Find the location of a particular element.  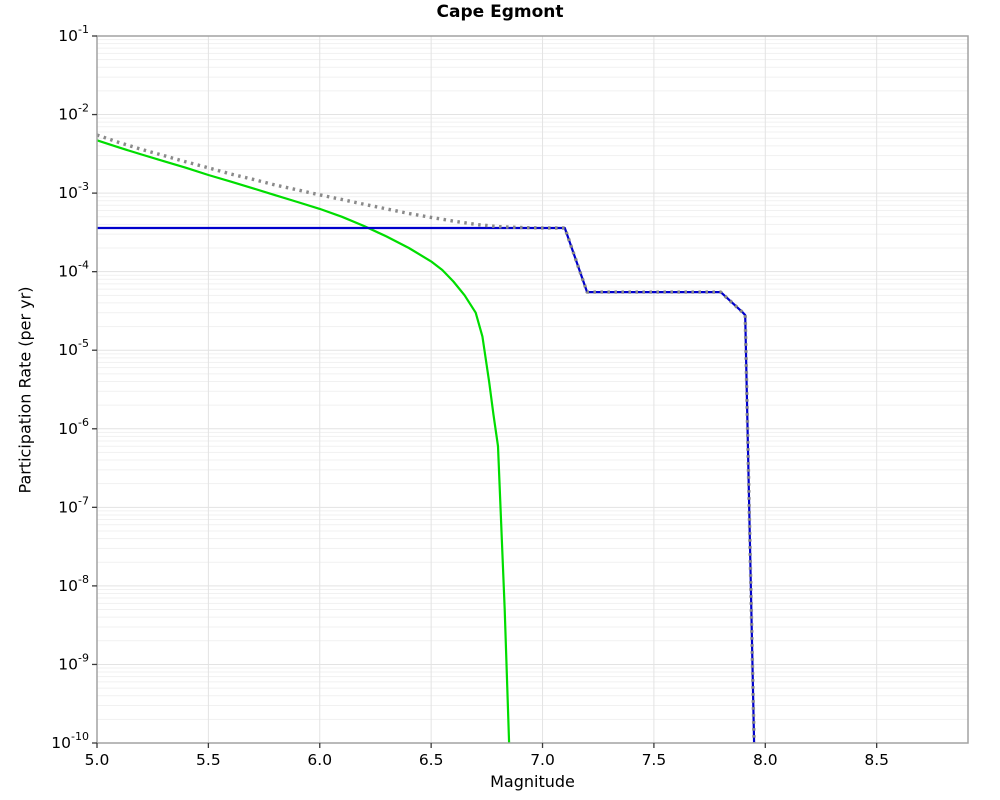

x-tick-label: 8.0 is located at coordinates (765, 760).